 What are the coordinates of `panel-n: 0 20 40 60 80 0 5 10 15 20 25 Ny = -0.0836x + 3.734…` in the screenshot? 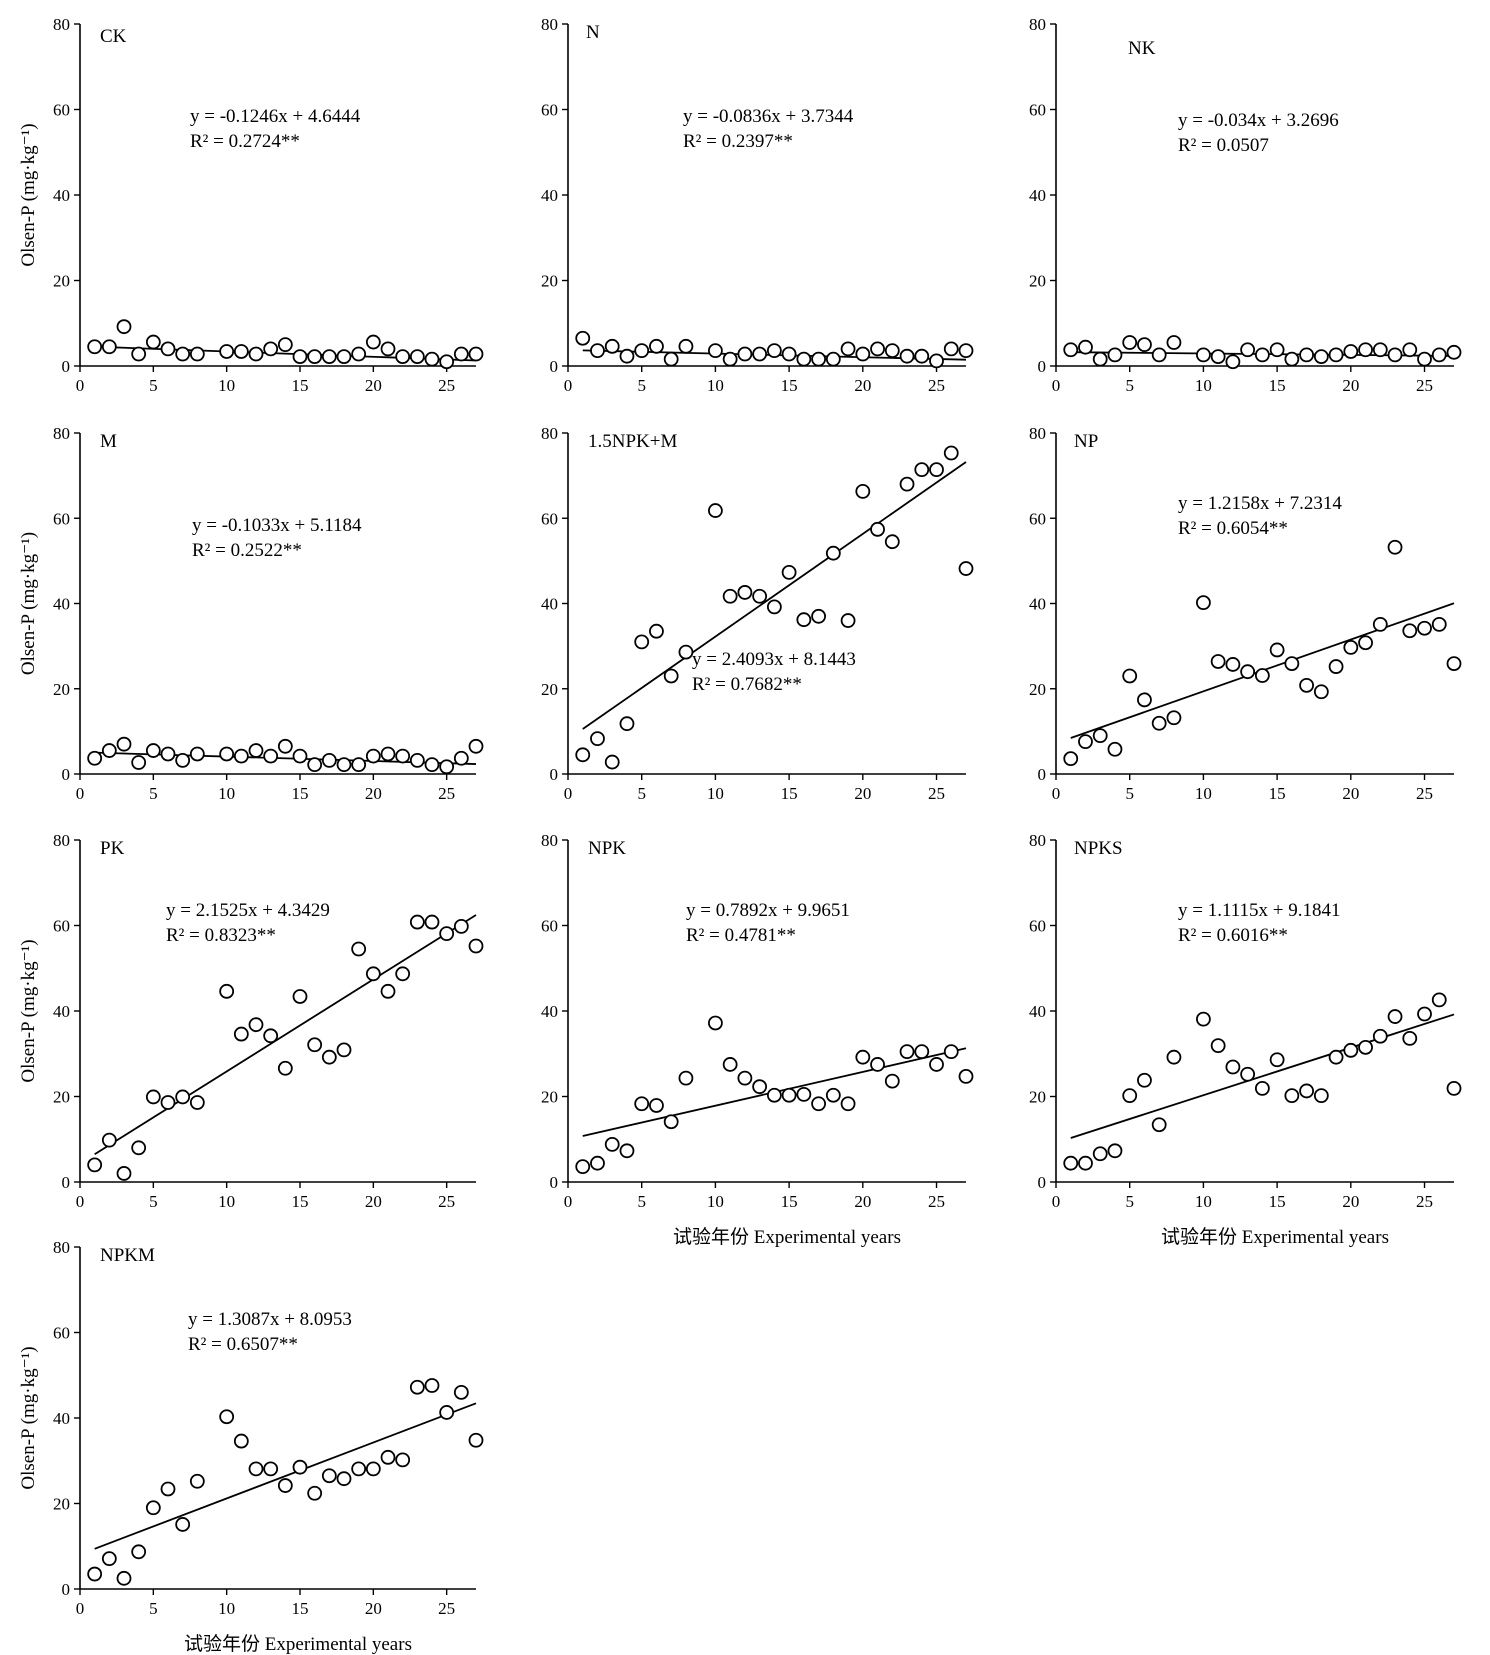 It's located at (757, 205).